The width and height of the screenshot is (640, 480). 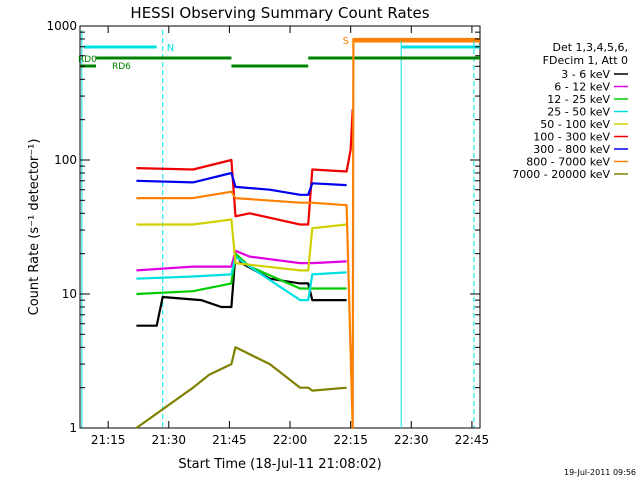 What do you see at coordinates (590, 47) in the screenshot?
I see `legend-header-line-1: Det 1,3,4,5,6,` at bounding box center [590, 47].